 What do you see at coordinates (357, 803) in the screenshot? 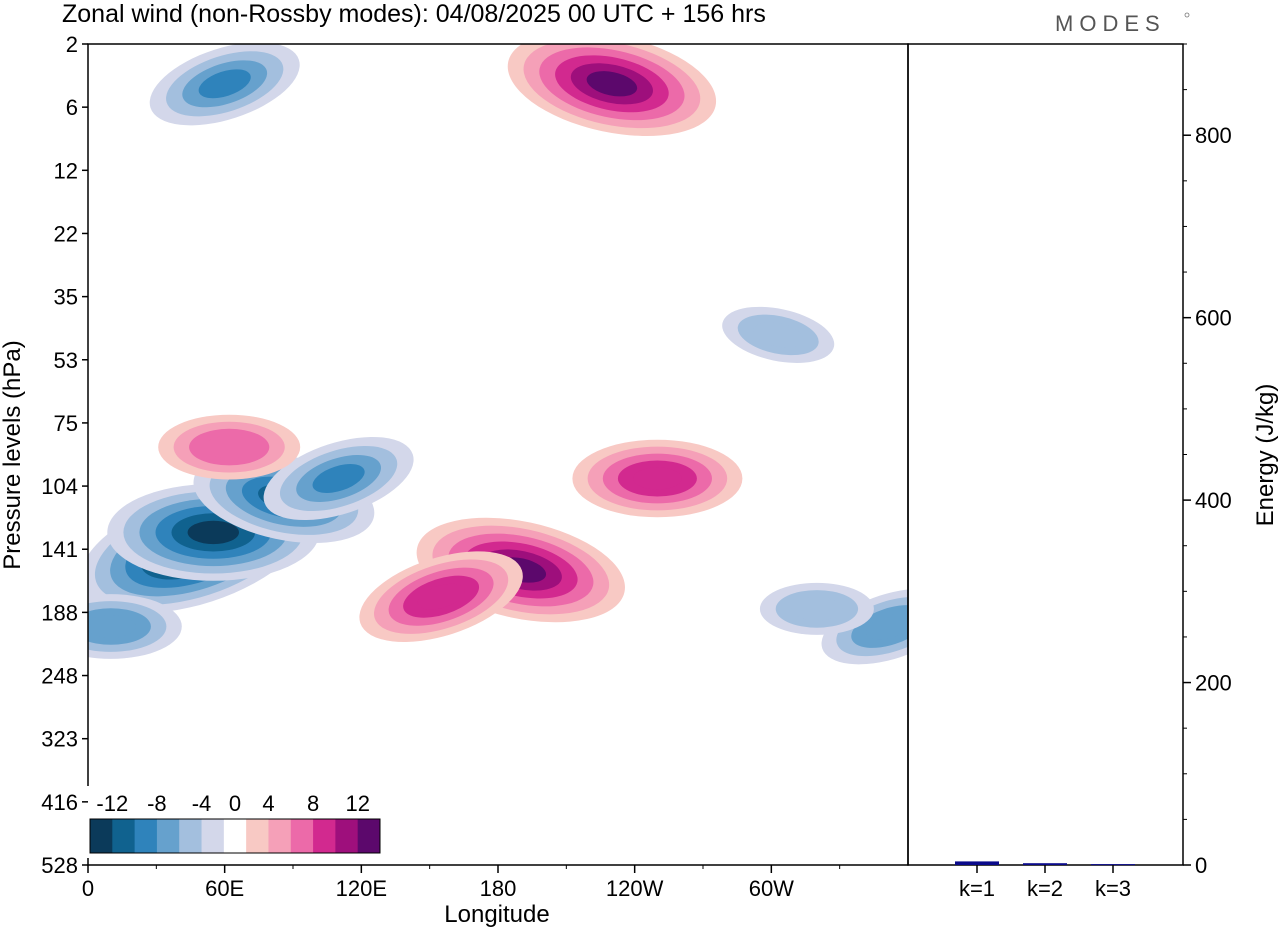
I see `colorbar-tick-label: 12` at bounding box center [357, 803].